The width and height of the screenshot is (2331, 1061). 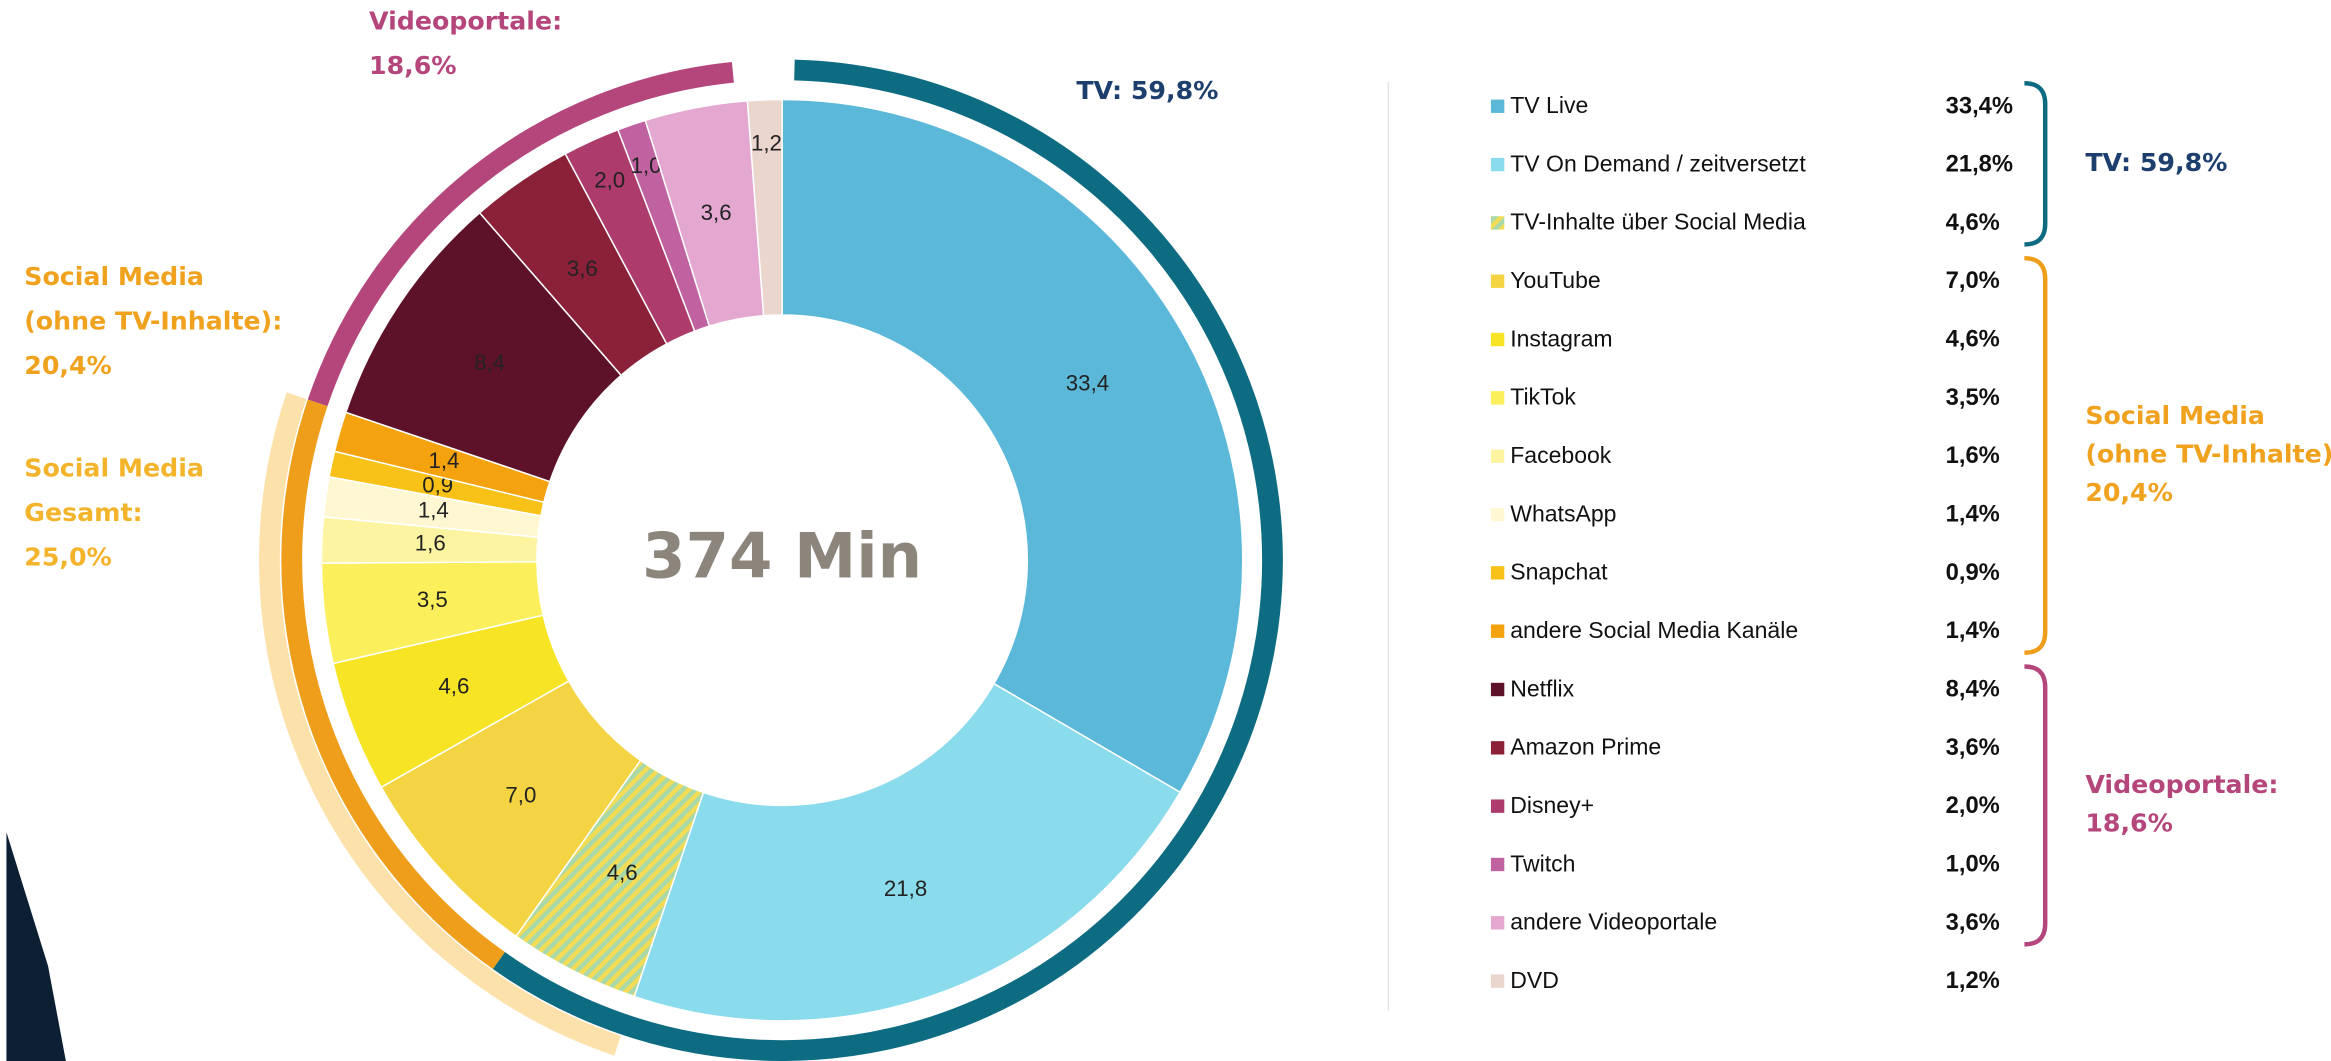 I want to click on legend-value: 7,0%, so click(x=1973, y=280).